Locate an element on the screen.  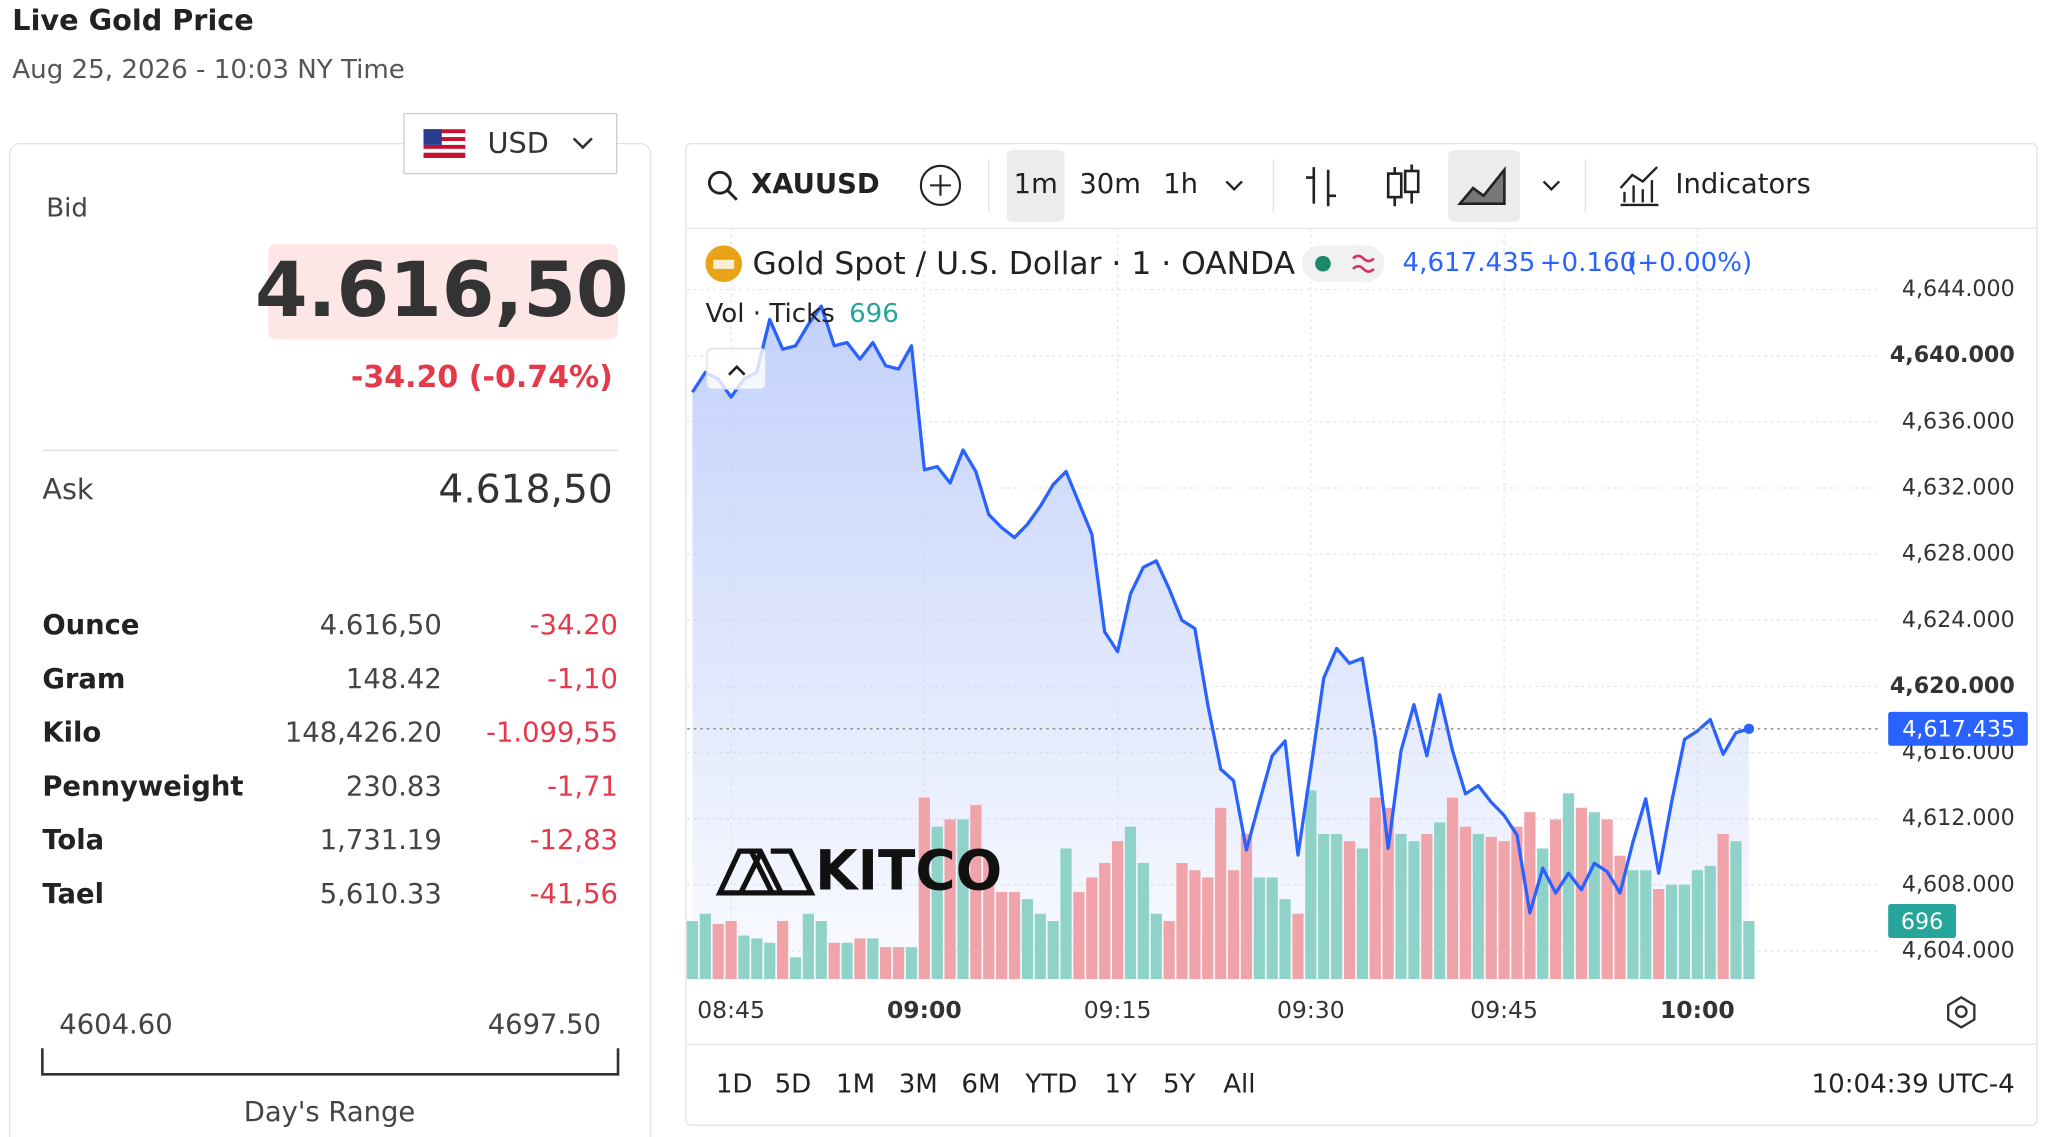
y-tick-label: 4,620.000 is located at coordinates (1952, 686).